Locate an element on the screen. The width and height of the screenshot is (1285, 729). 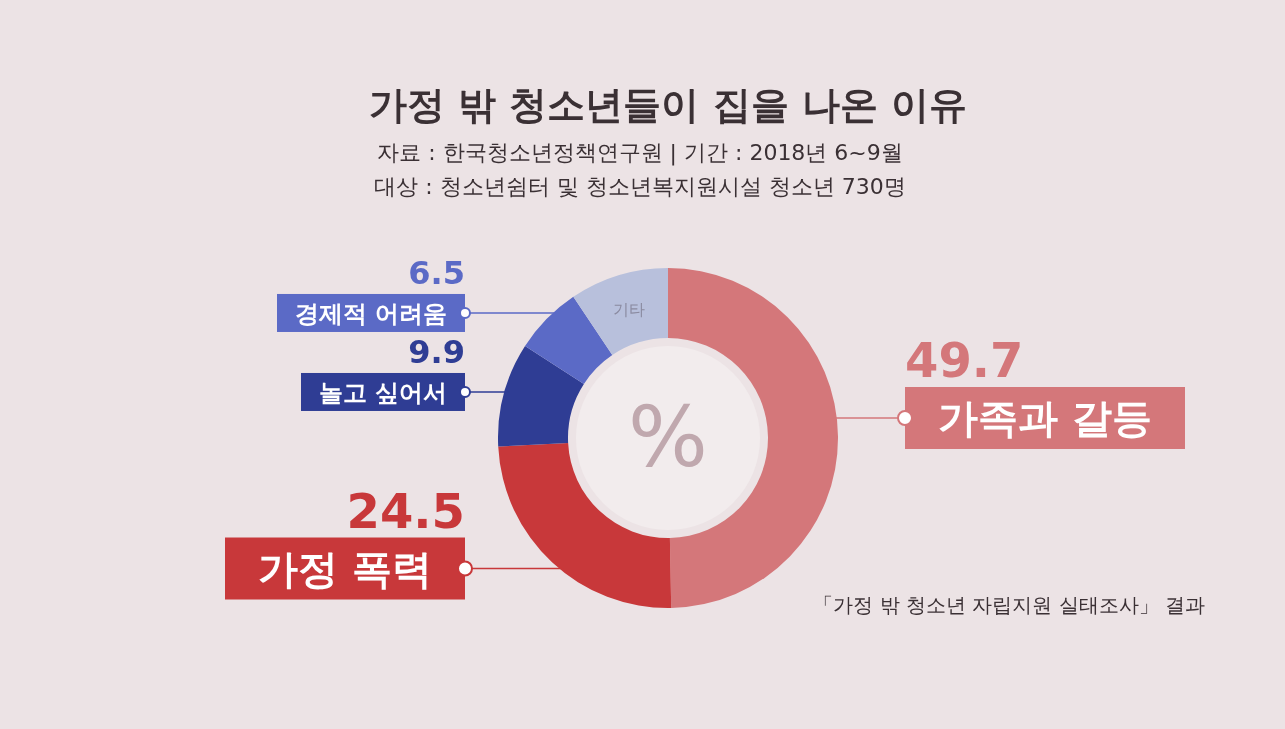
slice-label: 가정 폭력 is located at coordinates (345, 568).